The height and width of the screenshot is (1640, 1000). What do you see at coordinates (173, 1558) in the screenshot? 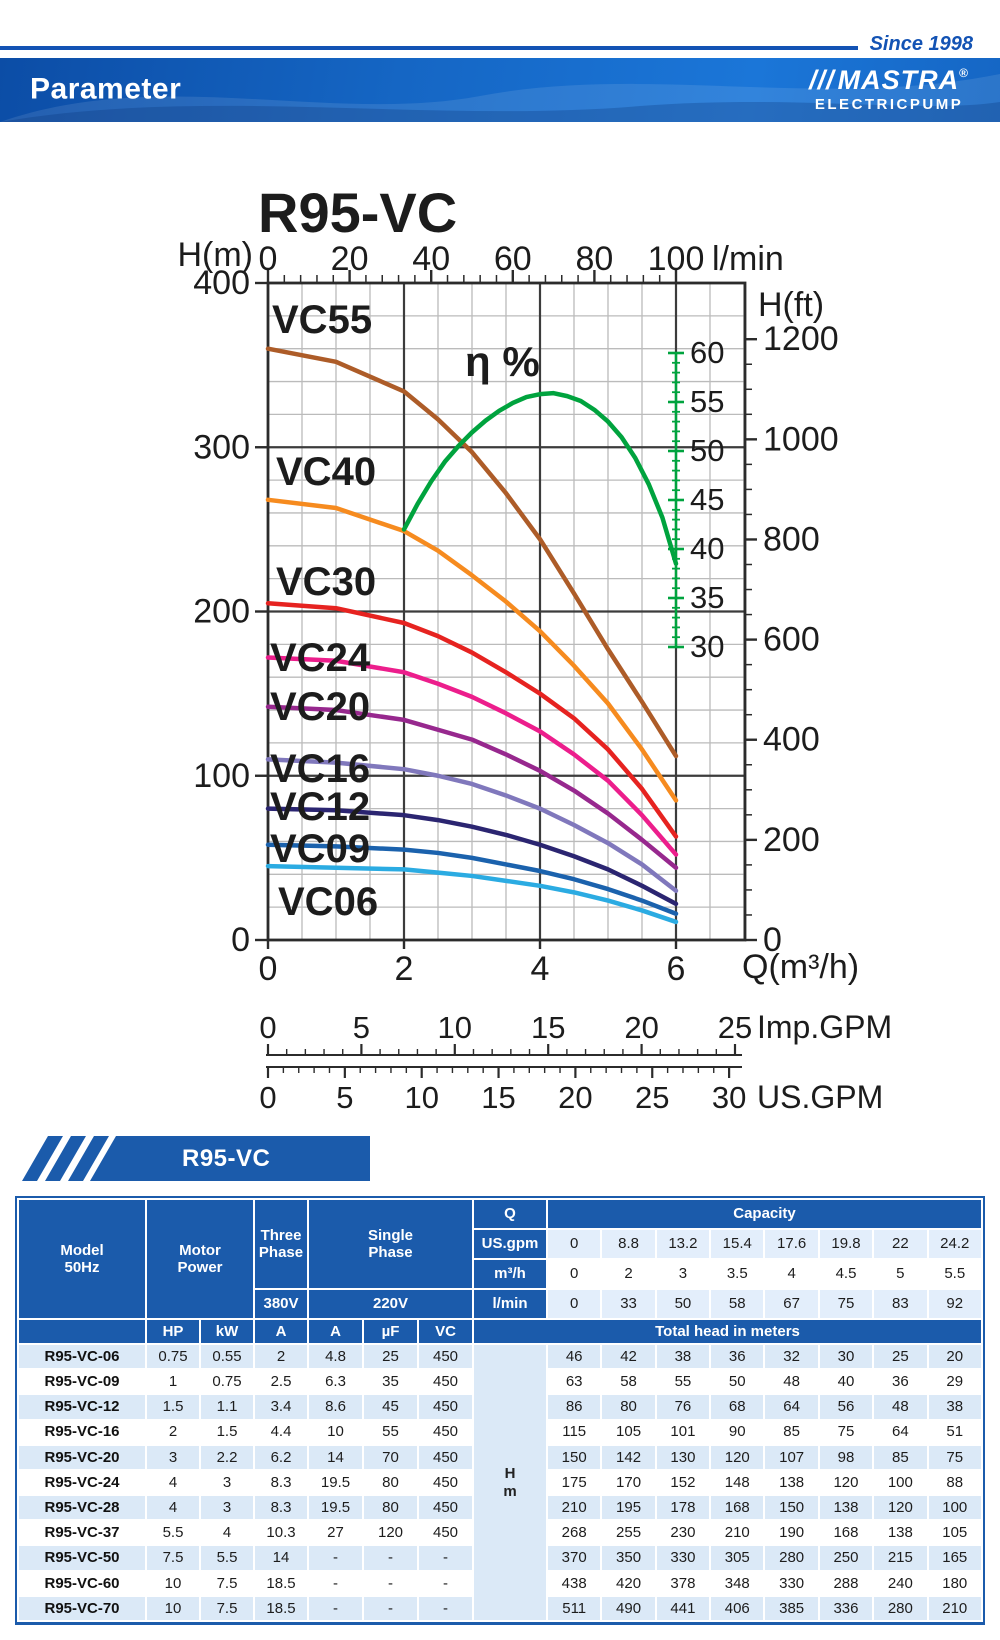
I see `spec-cell: 7.5` at bounding box center [173, 1558].